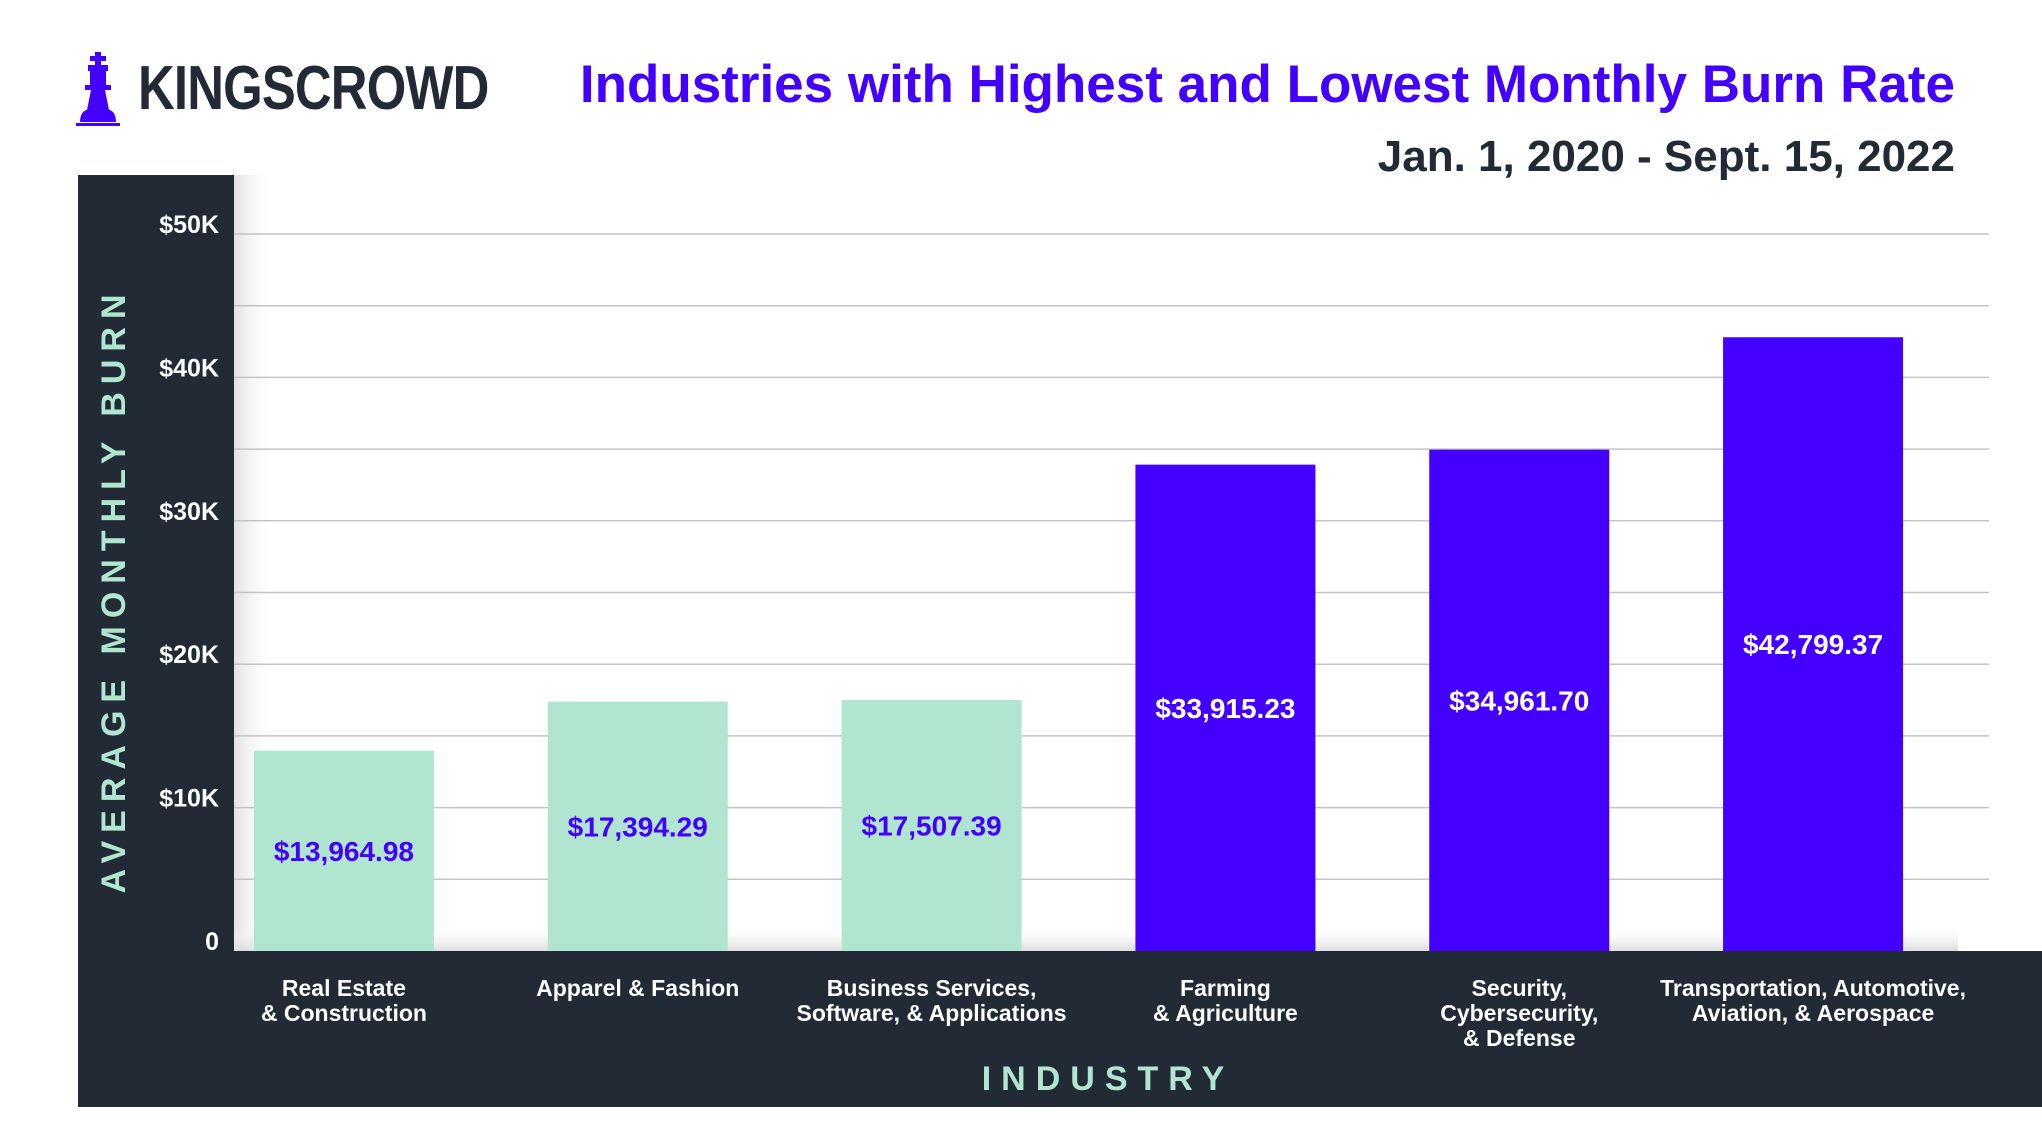 This screenshot has width=2042, height=1146. I want to click on y-axis-title: AVERAGE MONTHLY BURN, so click(114, 589).